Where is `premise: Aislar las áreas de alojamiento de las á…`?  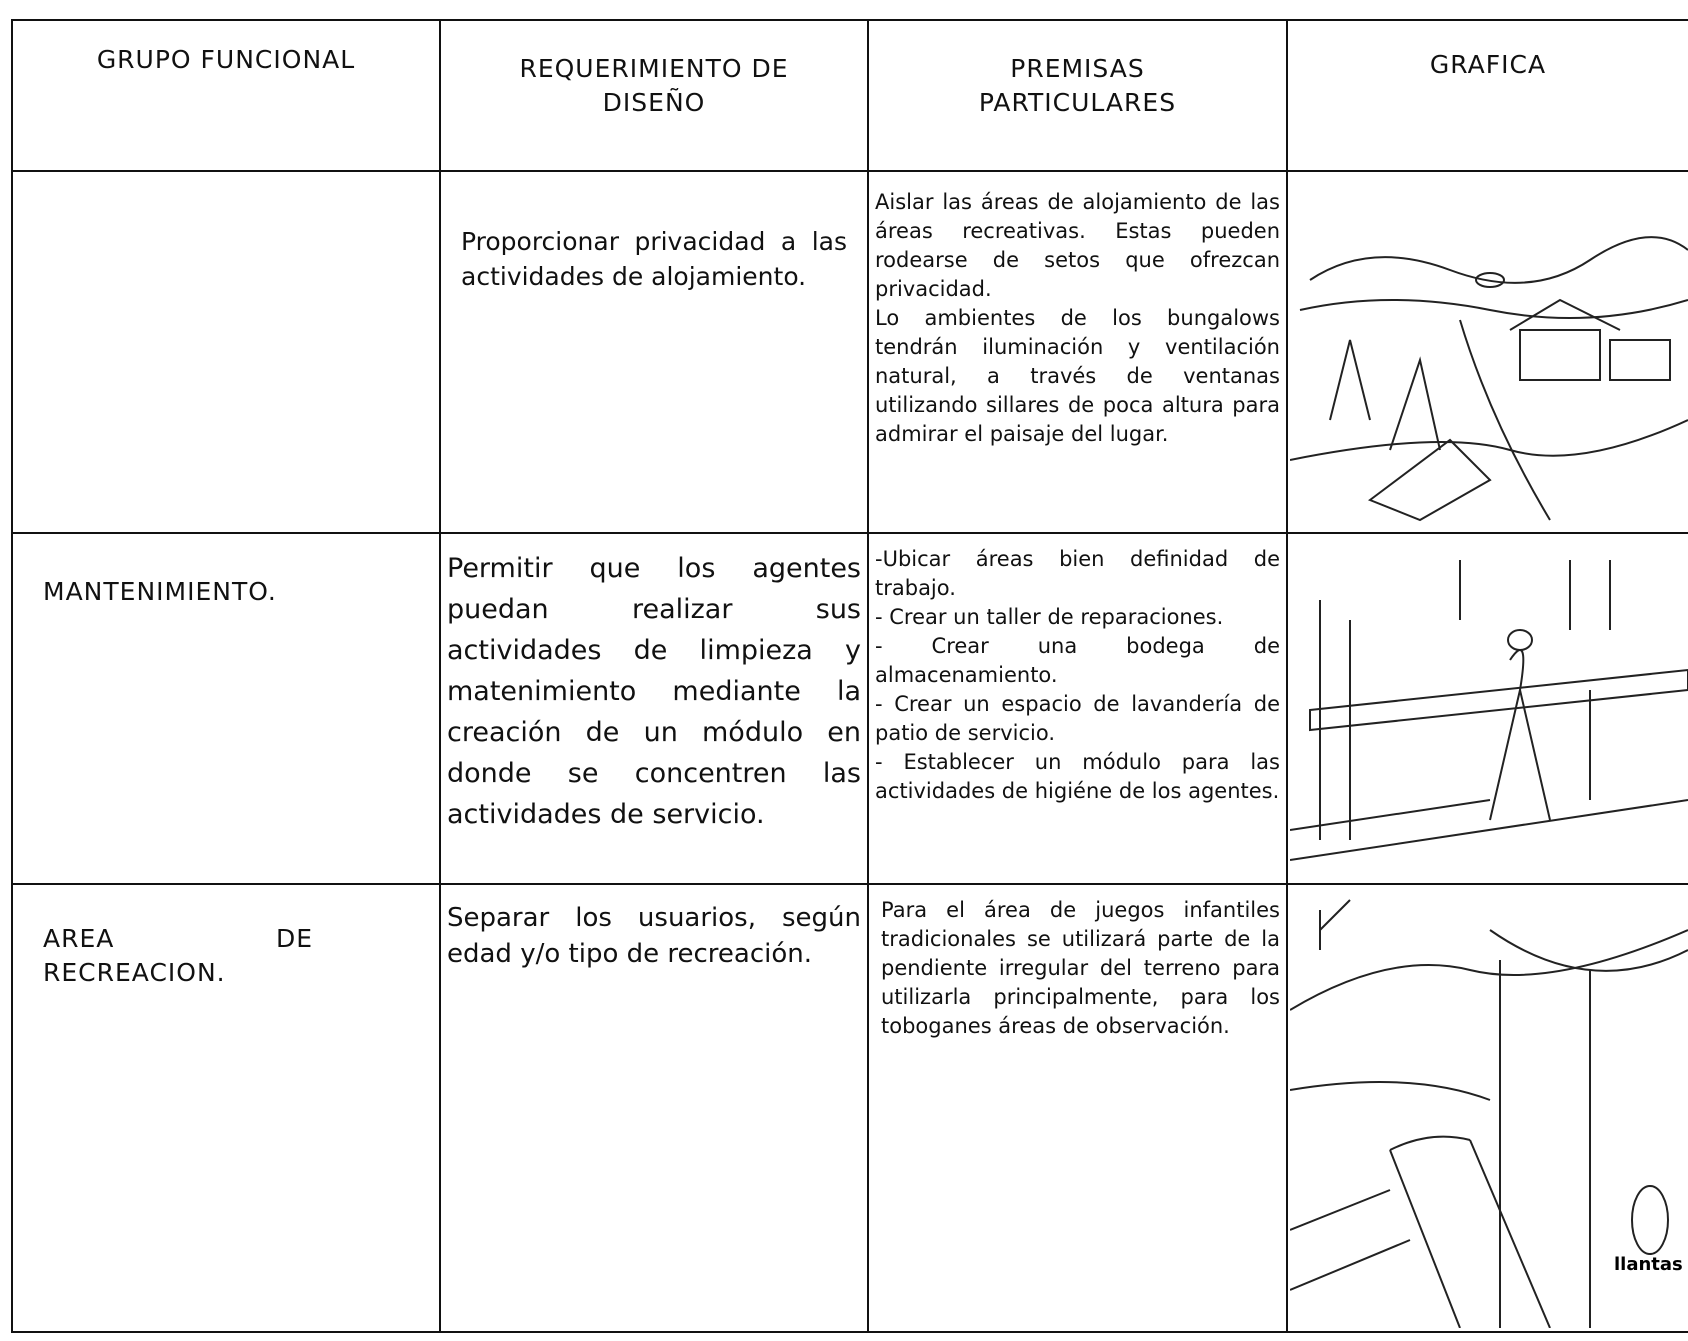
premise: Aislar las áreas de alojamiento de las á… is located at coordinates (1077, 245).